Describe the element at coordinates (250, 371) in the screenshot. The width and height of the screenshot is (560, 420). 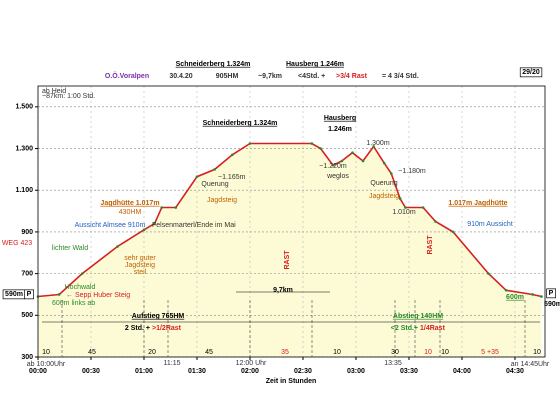
I see `x-tick-label: 02:00` at that location.